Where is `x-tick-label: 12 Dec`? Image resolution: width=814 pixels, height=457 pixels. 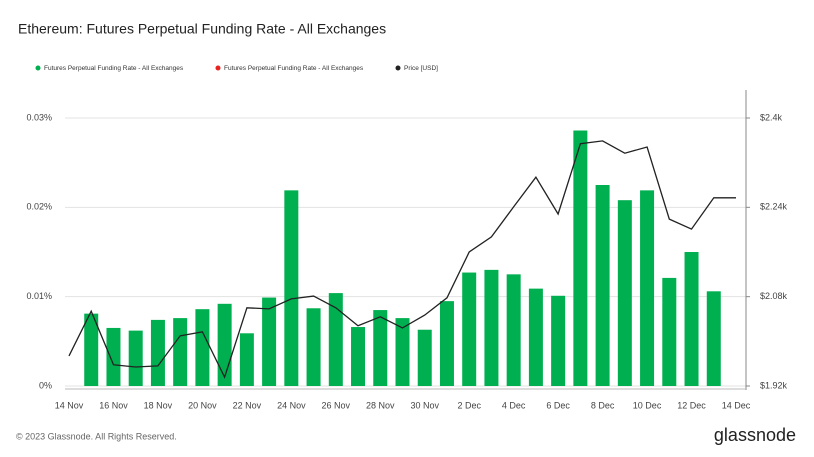
x-tick-label: 12 Dec is located at coordinates (691, 405).